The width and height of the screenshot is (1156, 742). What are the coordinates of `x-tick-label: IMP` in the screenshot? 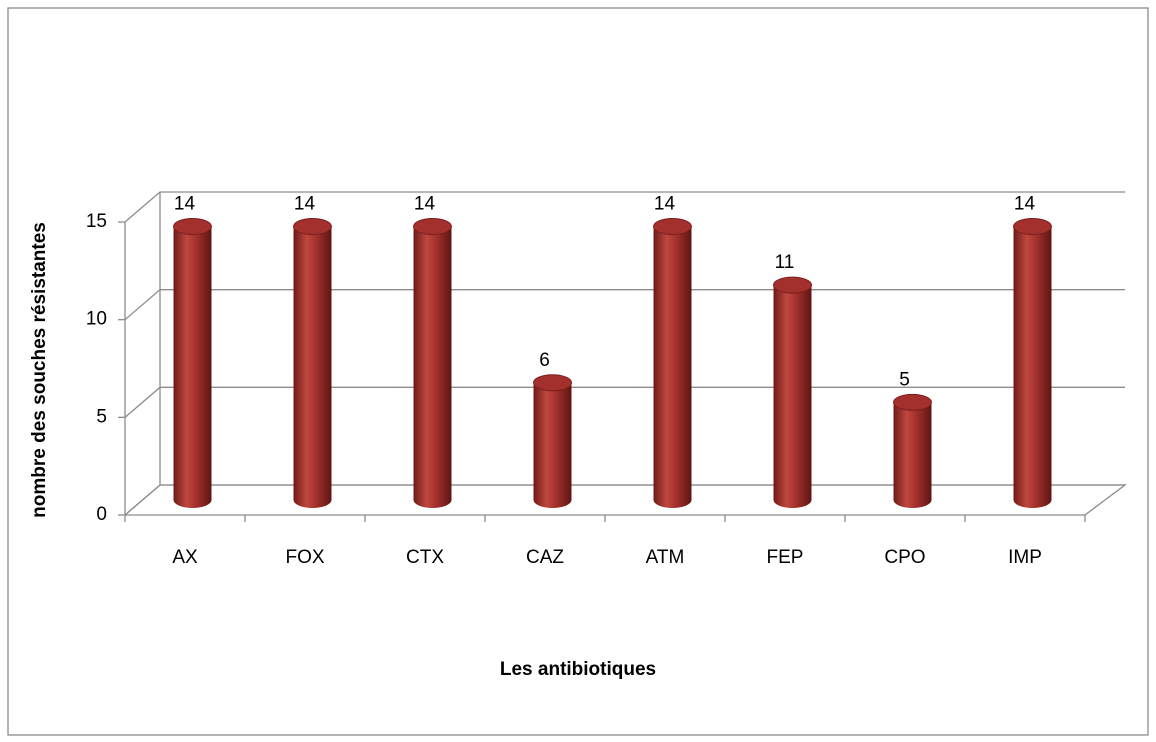 It's located at (1025, 557).